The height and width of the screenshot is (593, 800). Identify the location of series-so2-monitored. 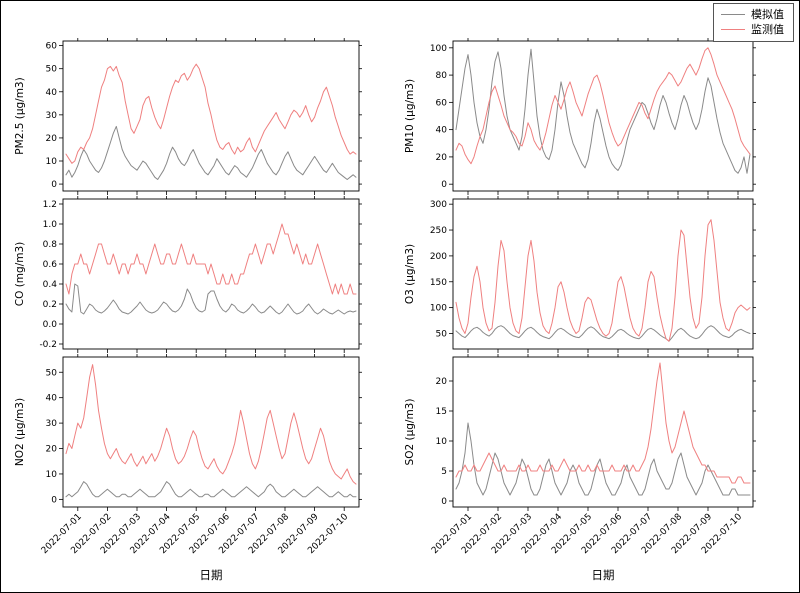
(603, 423).